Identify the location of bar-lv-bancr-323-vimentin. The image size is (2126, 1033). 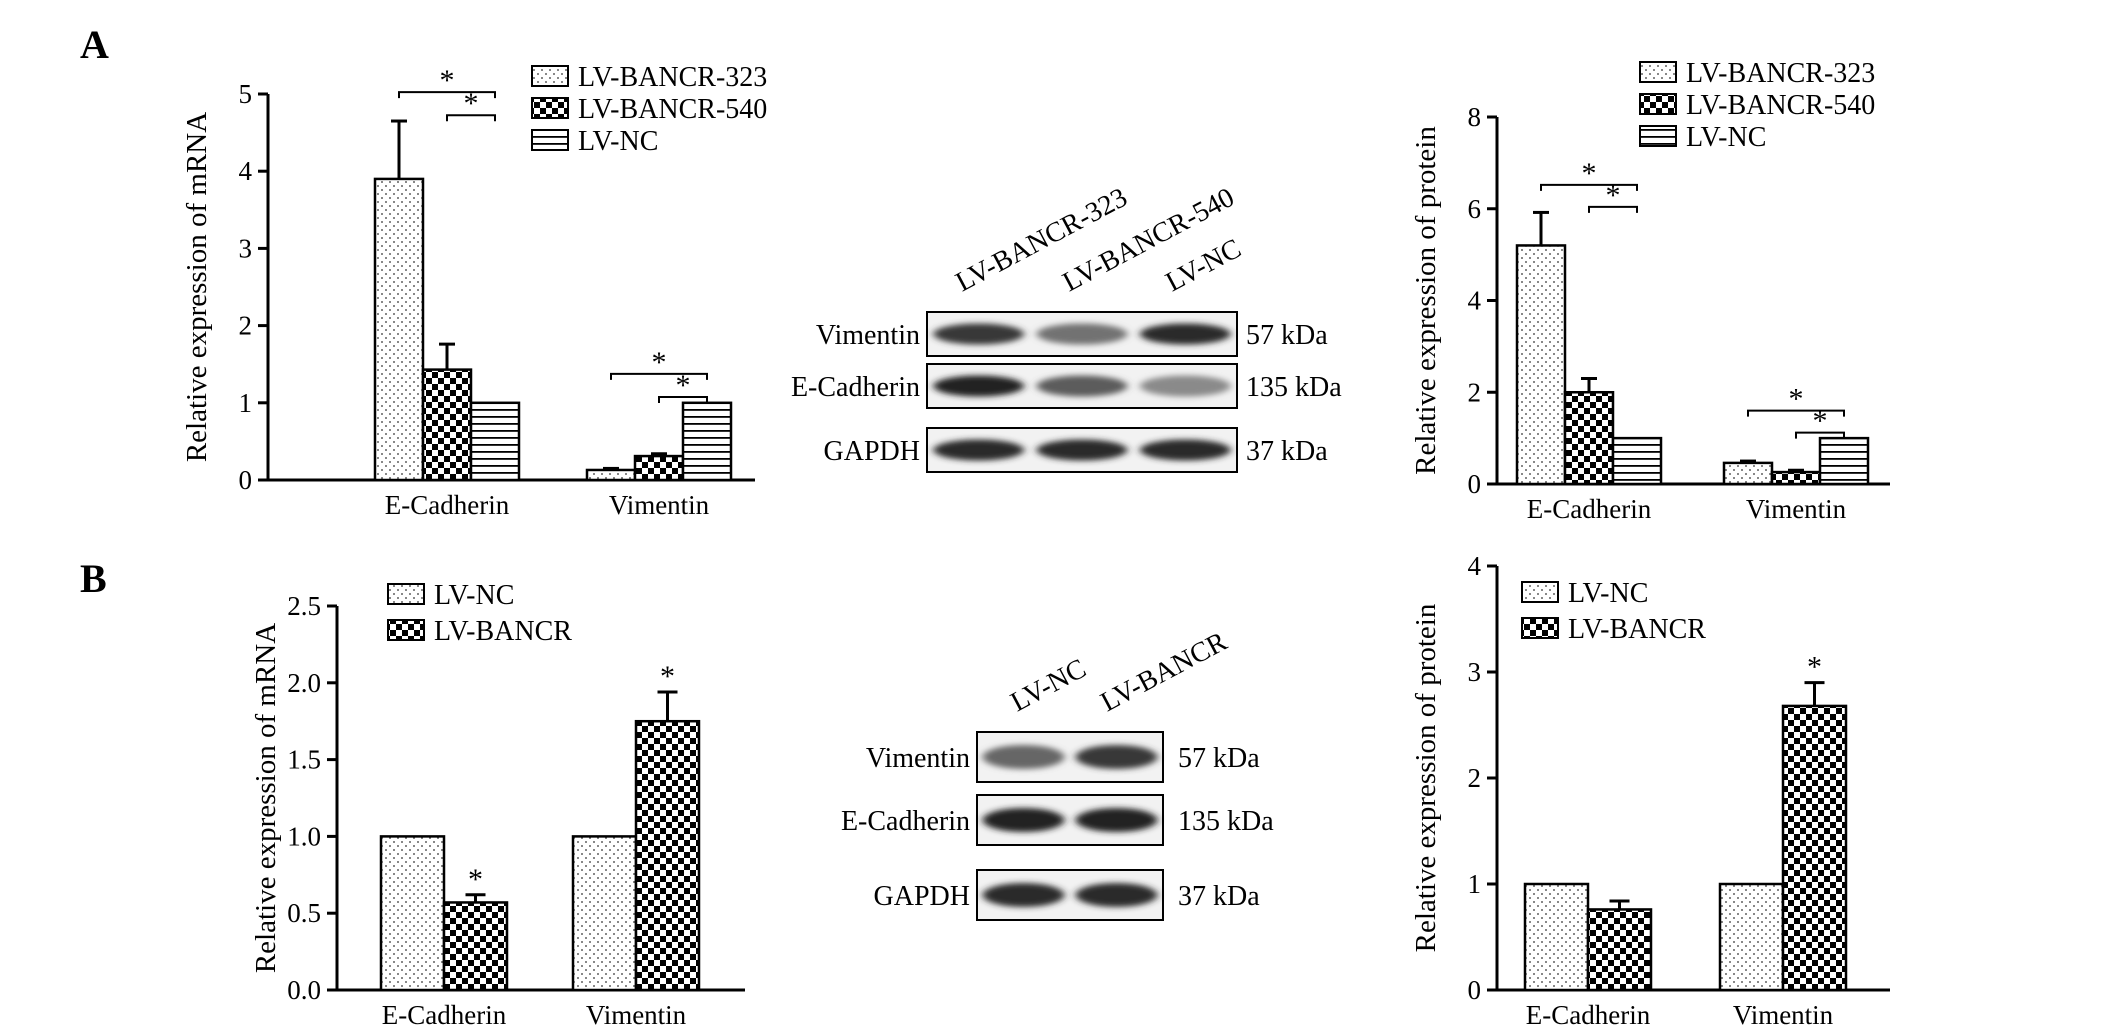
(1748, 473).